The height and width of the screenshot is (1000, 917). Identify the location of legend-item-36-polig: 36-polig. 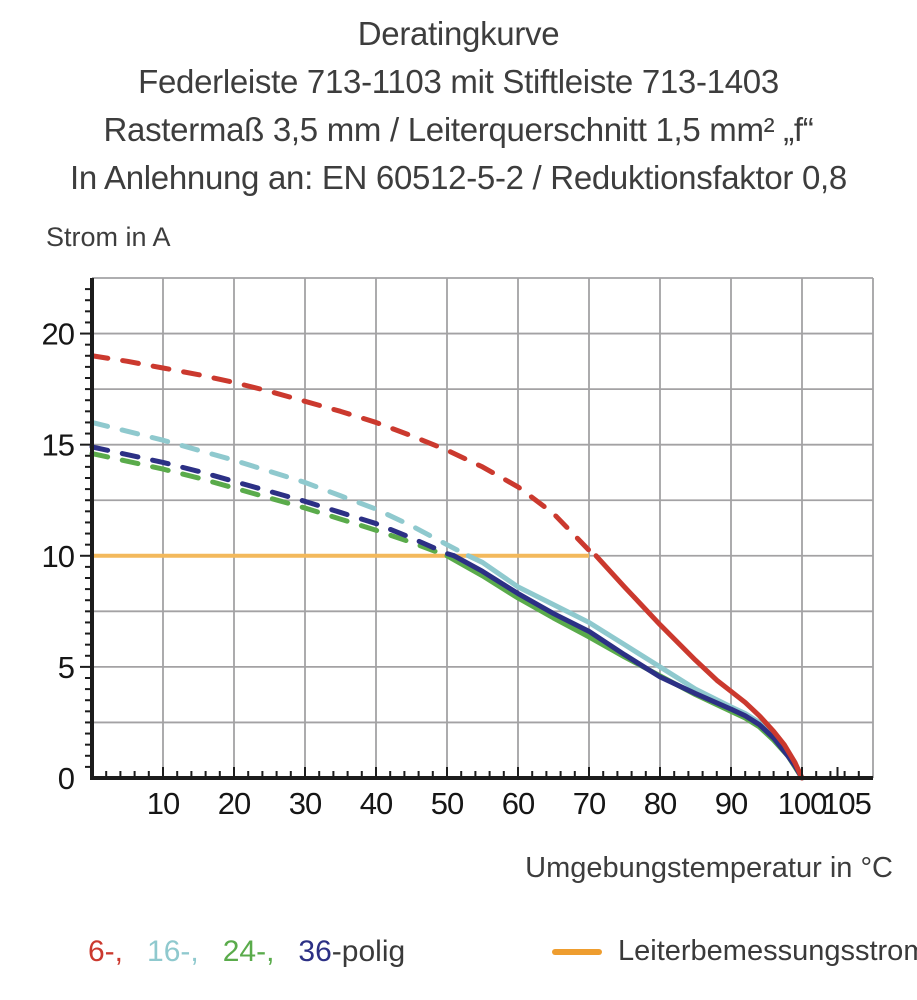
(351, 952).